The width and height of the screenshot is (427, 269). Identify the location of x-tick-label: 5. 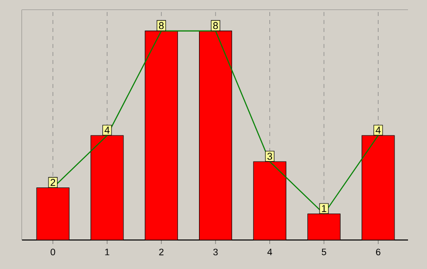
(324, 252).